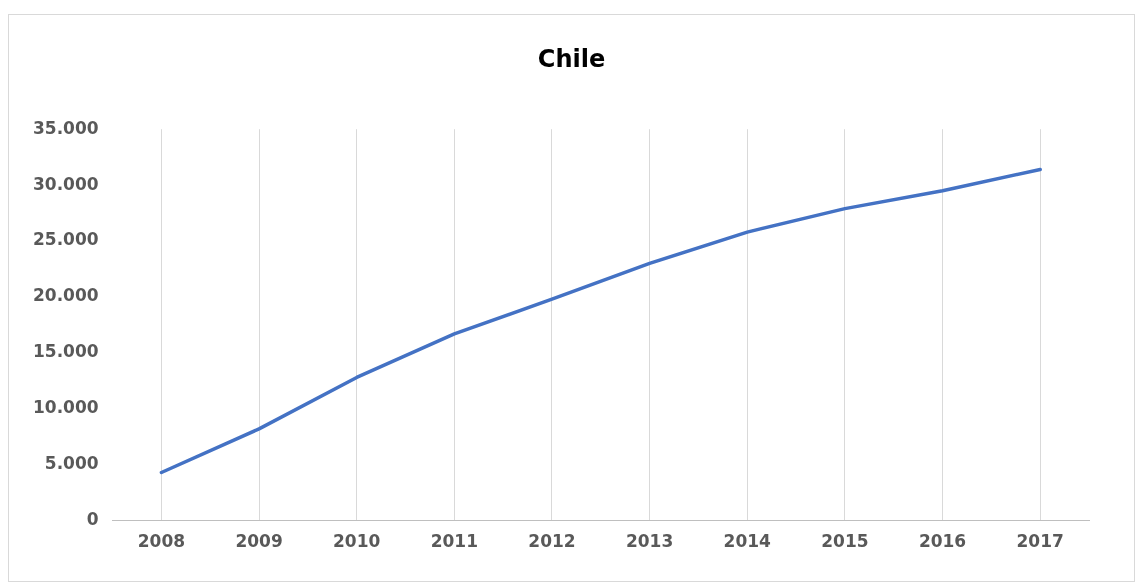 The width and height of the screenshot is (1137, 584). What do you see at coordinates (71, 463) in the screenshot?
I see `y-tick-label: 5.000` at bounding box center [71, 463].